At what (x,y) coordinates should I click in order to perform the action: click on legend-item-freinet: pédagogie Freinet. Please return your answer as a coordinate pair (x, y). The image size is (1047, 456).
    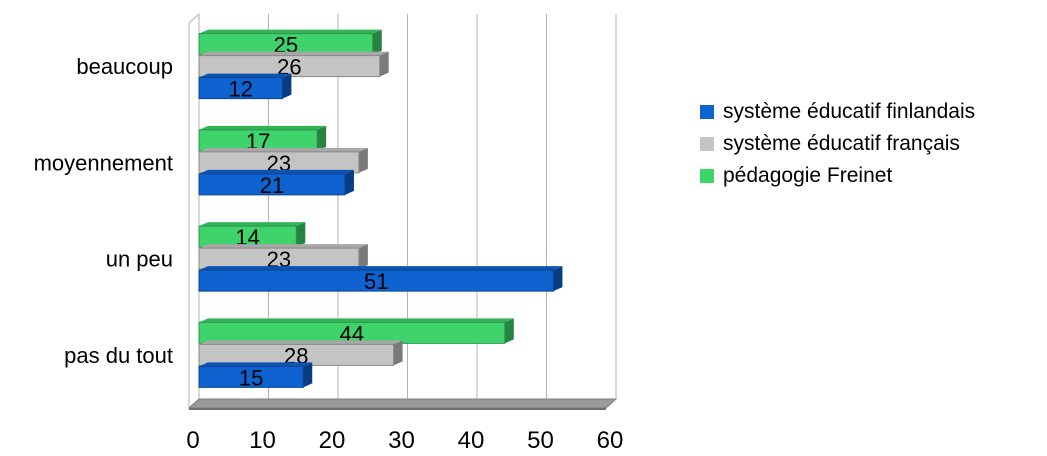
    Looking at the image, I should click on (837, 176).